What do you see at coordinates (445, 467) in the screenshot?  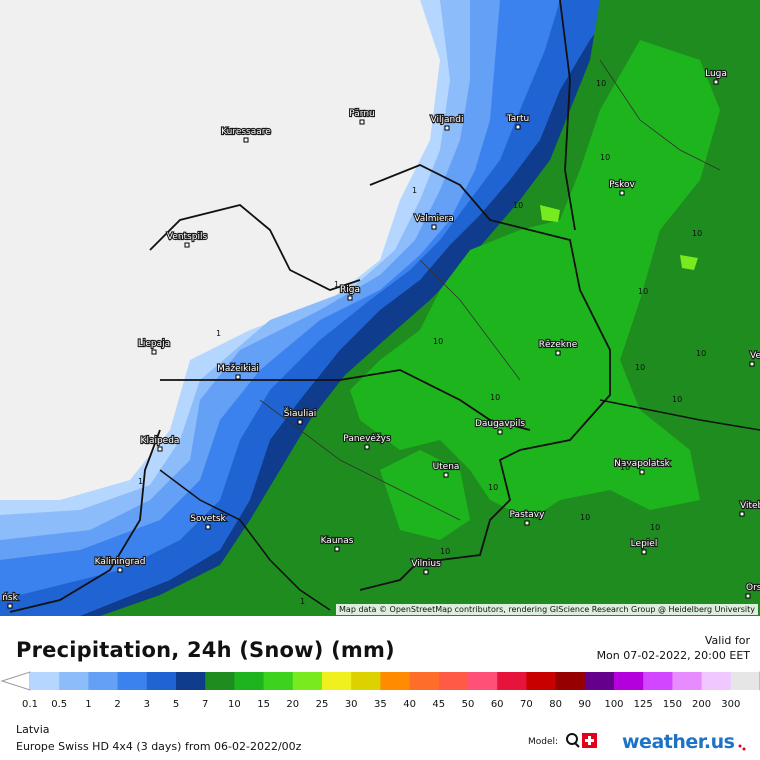 I see `city-label: Utena` at bounding box center [445, 467].